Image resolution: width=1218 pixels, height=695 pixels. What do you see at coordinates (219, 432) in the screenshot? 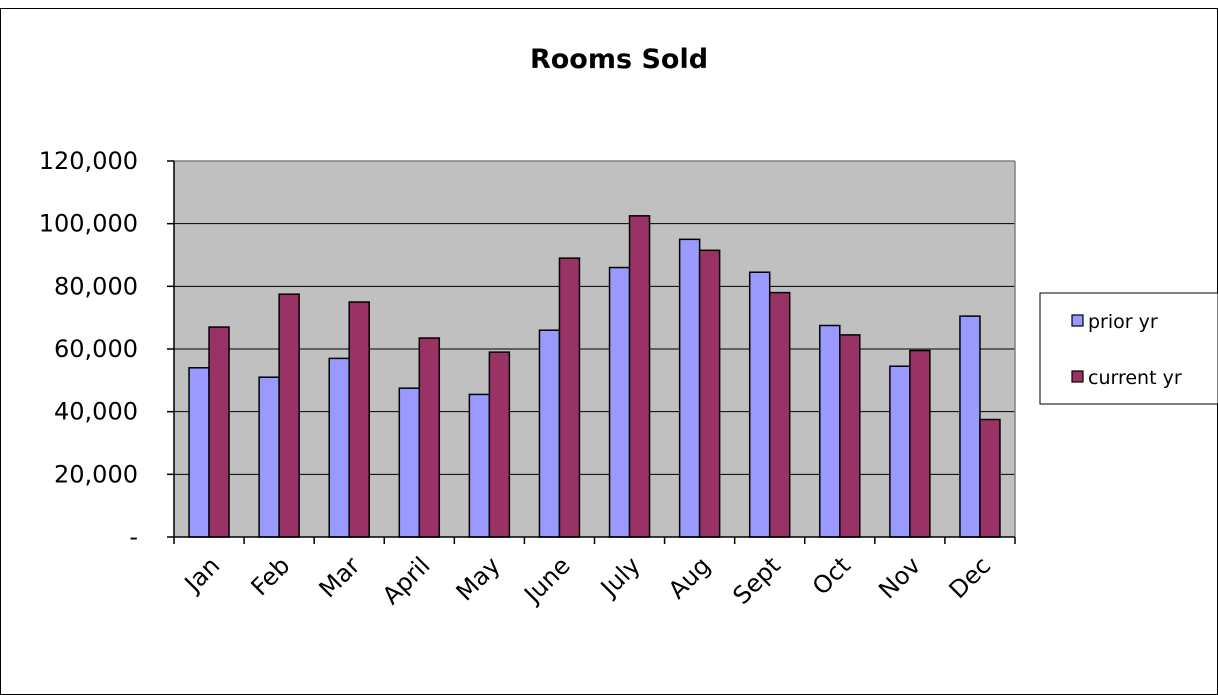
I see `bar-current-yr-jan` at bounding box center [219, 432].